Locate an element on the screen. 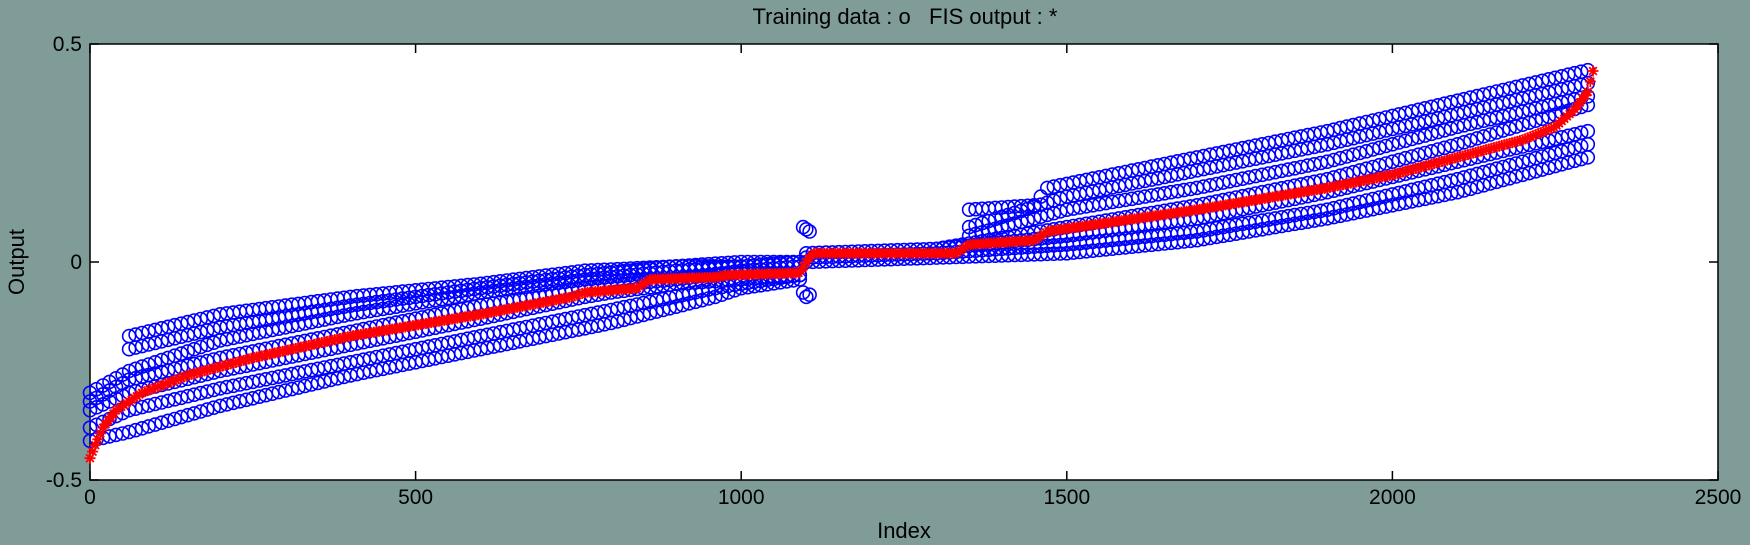  x-tick-label: 2500 is located at coordinates (1718, 497).